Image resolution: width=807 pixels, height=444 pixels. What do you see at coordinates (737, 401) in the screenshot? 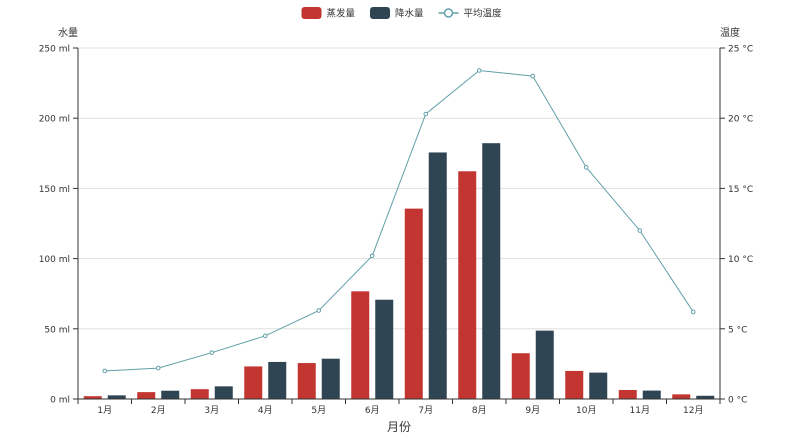
I see `y-right-tick-label: 0 °C` at bounding box center [737, 401].